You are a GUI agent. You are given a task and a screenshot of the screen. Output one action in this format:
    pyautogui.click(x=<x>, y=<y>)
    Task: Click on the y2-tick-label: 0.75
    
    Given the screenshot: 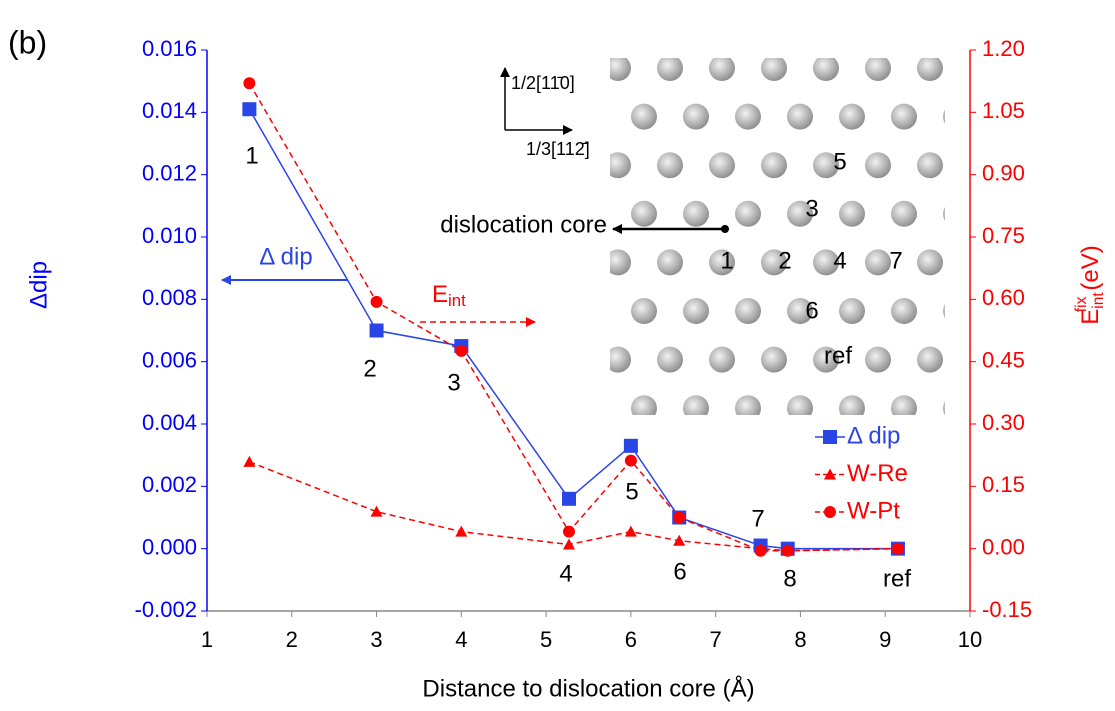 What is the action you would take?
    pyautogui.click(x=1003, y=235)
    